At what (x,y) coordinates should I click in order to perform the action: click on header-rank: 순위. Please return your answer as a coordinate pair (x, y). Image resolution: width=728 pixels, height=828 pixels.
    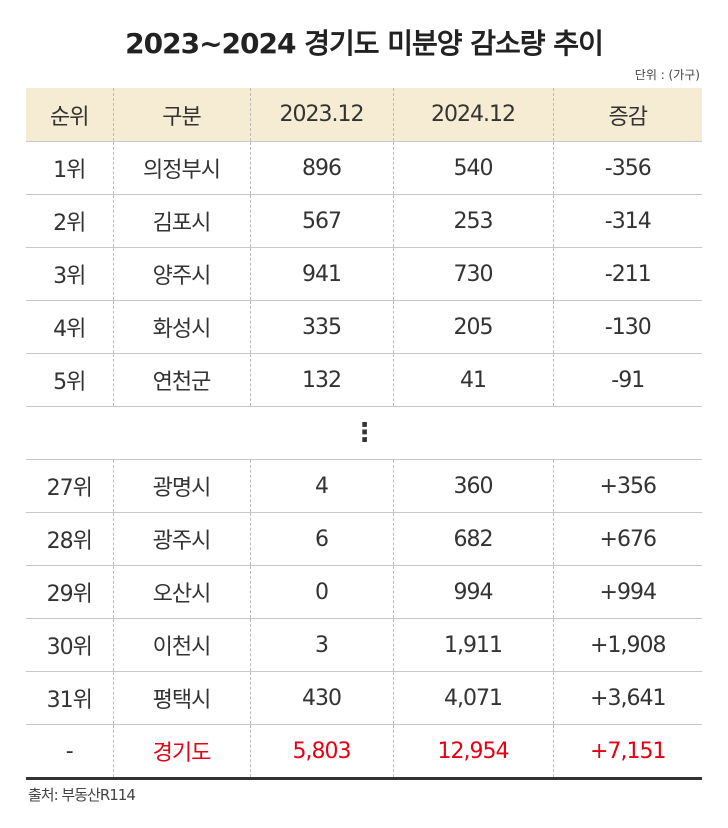
    Looking at the image, I should click on (69, 115).